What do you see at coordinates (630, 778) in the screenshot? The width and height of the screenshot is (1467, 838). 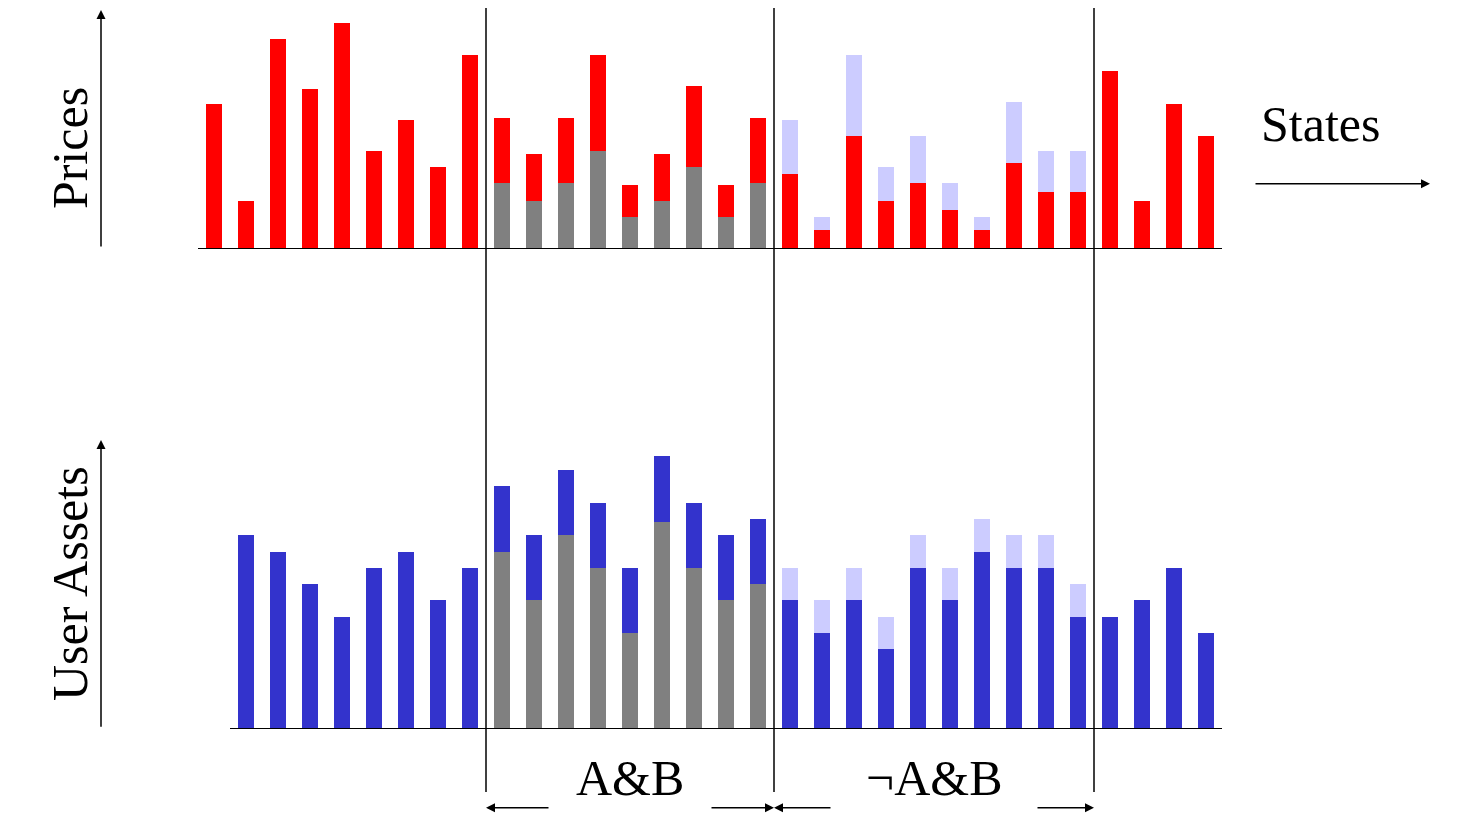 I see `text: A&B` at bounding box center [630, 778].